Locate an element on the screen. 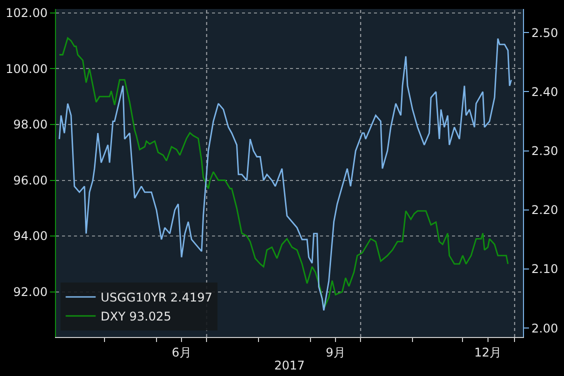 The image size is (564, 376). legend-label: DXY 93.025 is located at coordinates (136, 317).